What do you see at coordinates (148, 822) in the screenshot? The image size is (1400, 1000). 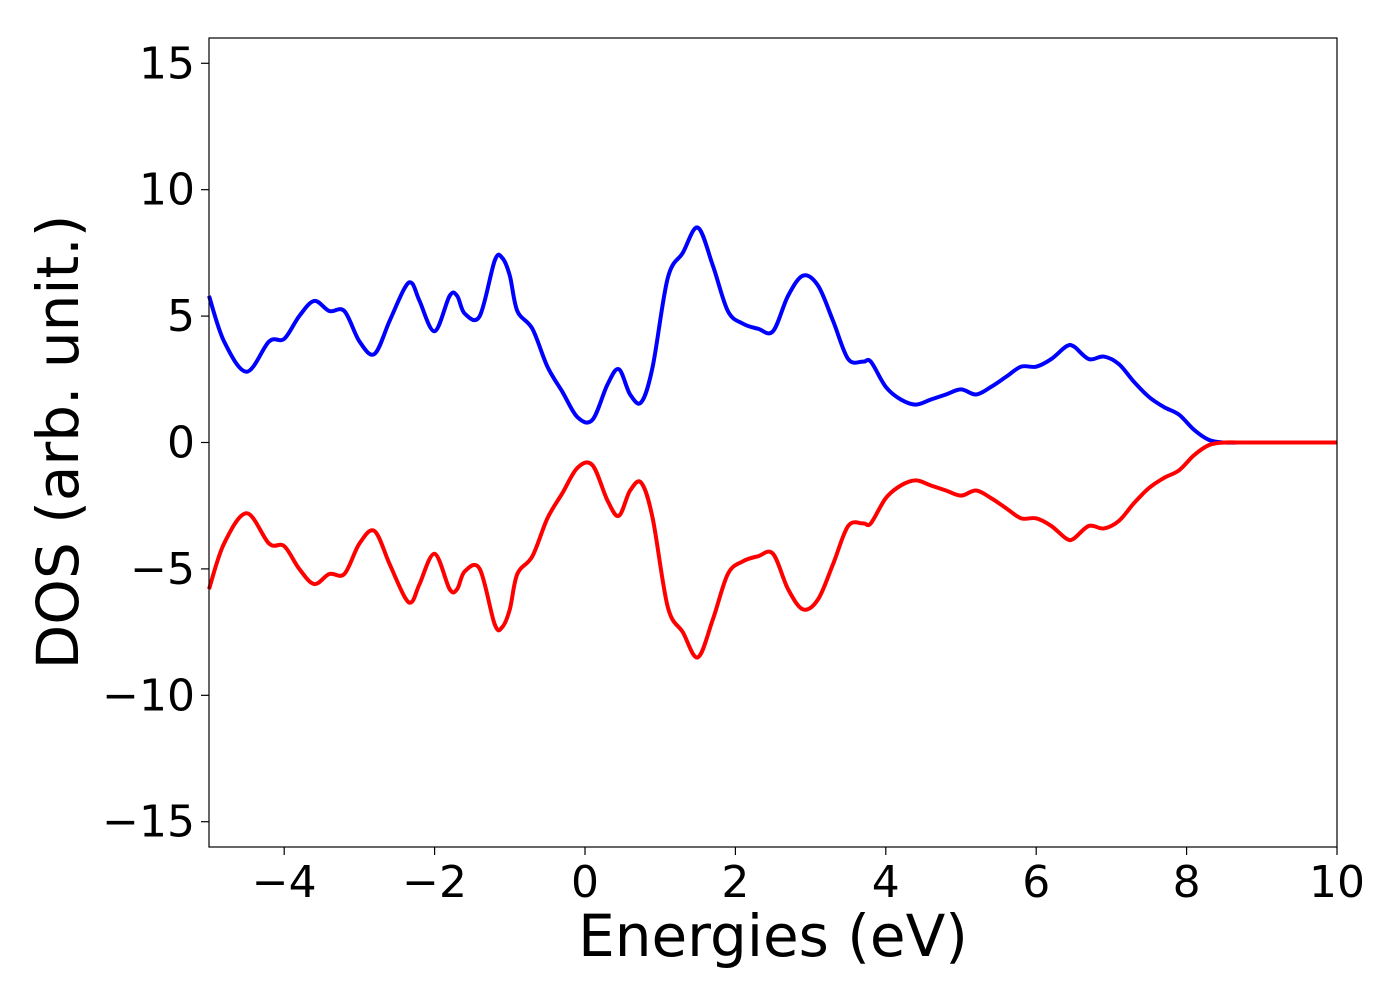 I see `y-tick-label: −15` at bounding box center [148, 822].